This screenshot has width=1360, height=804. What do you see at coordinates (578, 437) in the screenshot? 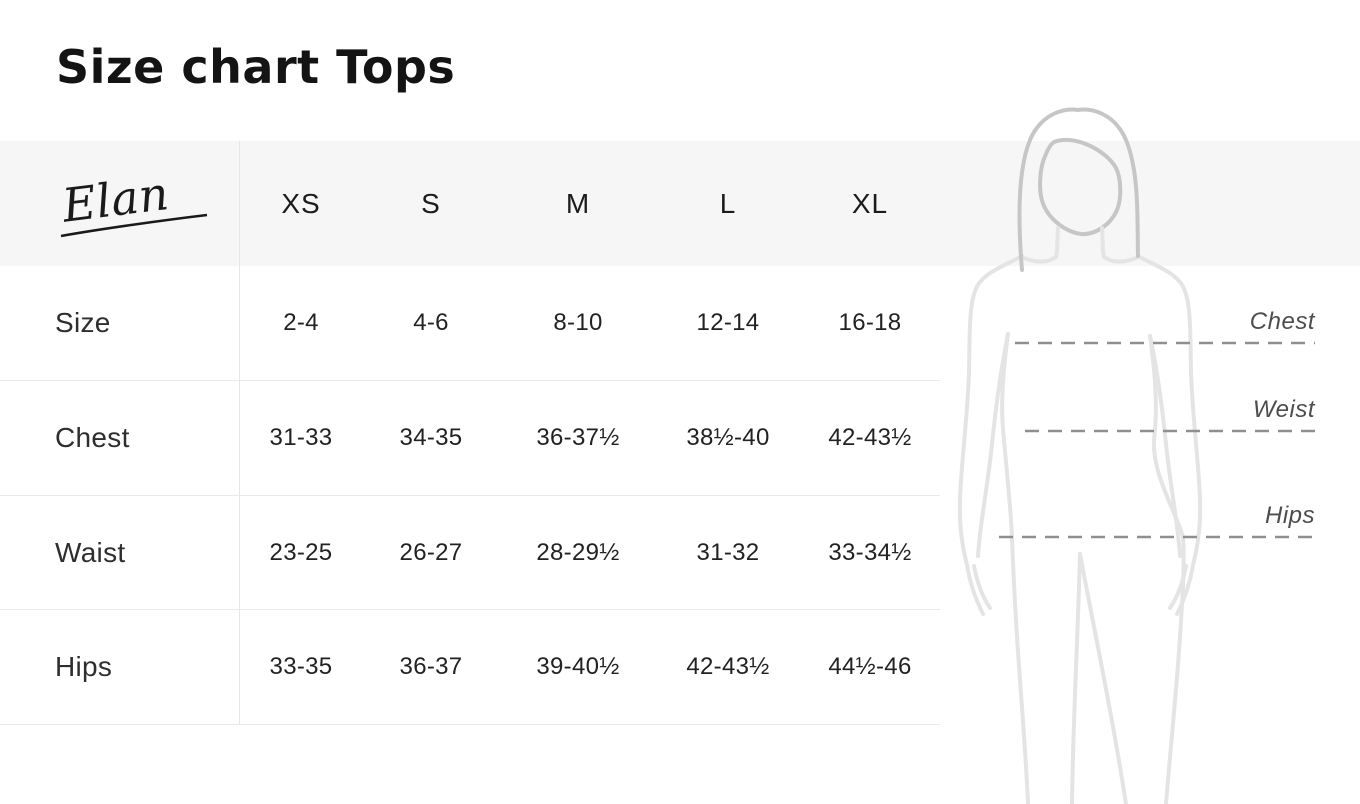
I see `table-cell: 36-37½` at bounding box center [578, 437].